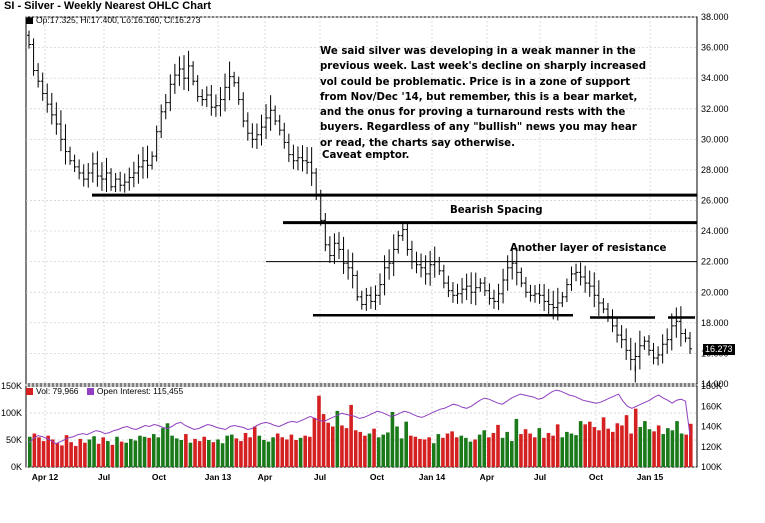 This screenshot has height=523, width=765. Describe the element at coordinates (265, 477) in the screenshot. I see `x-tick-label: Apr` at that location.